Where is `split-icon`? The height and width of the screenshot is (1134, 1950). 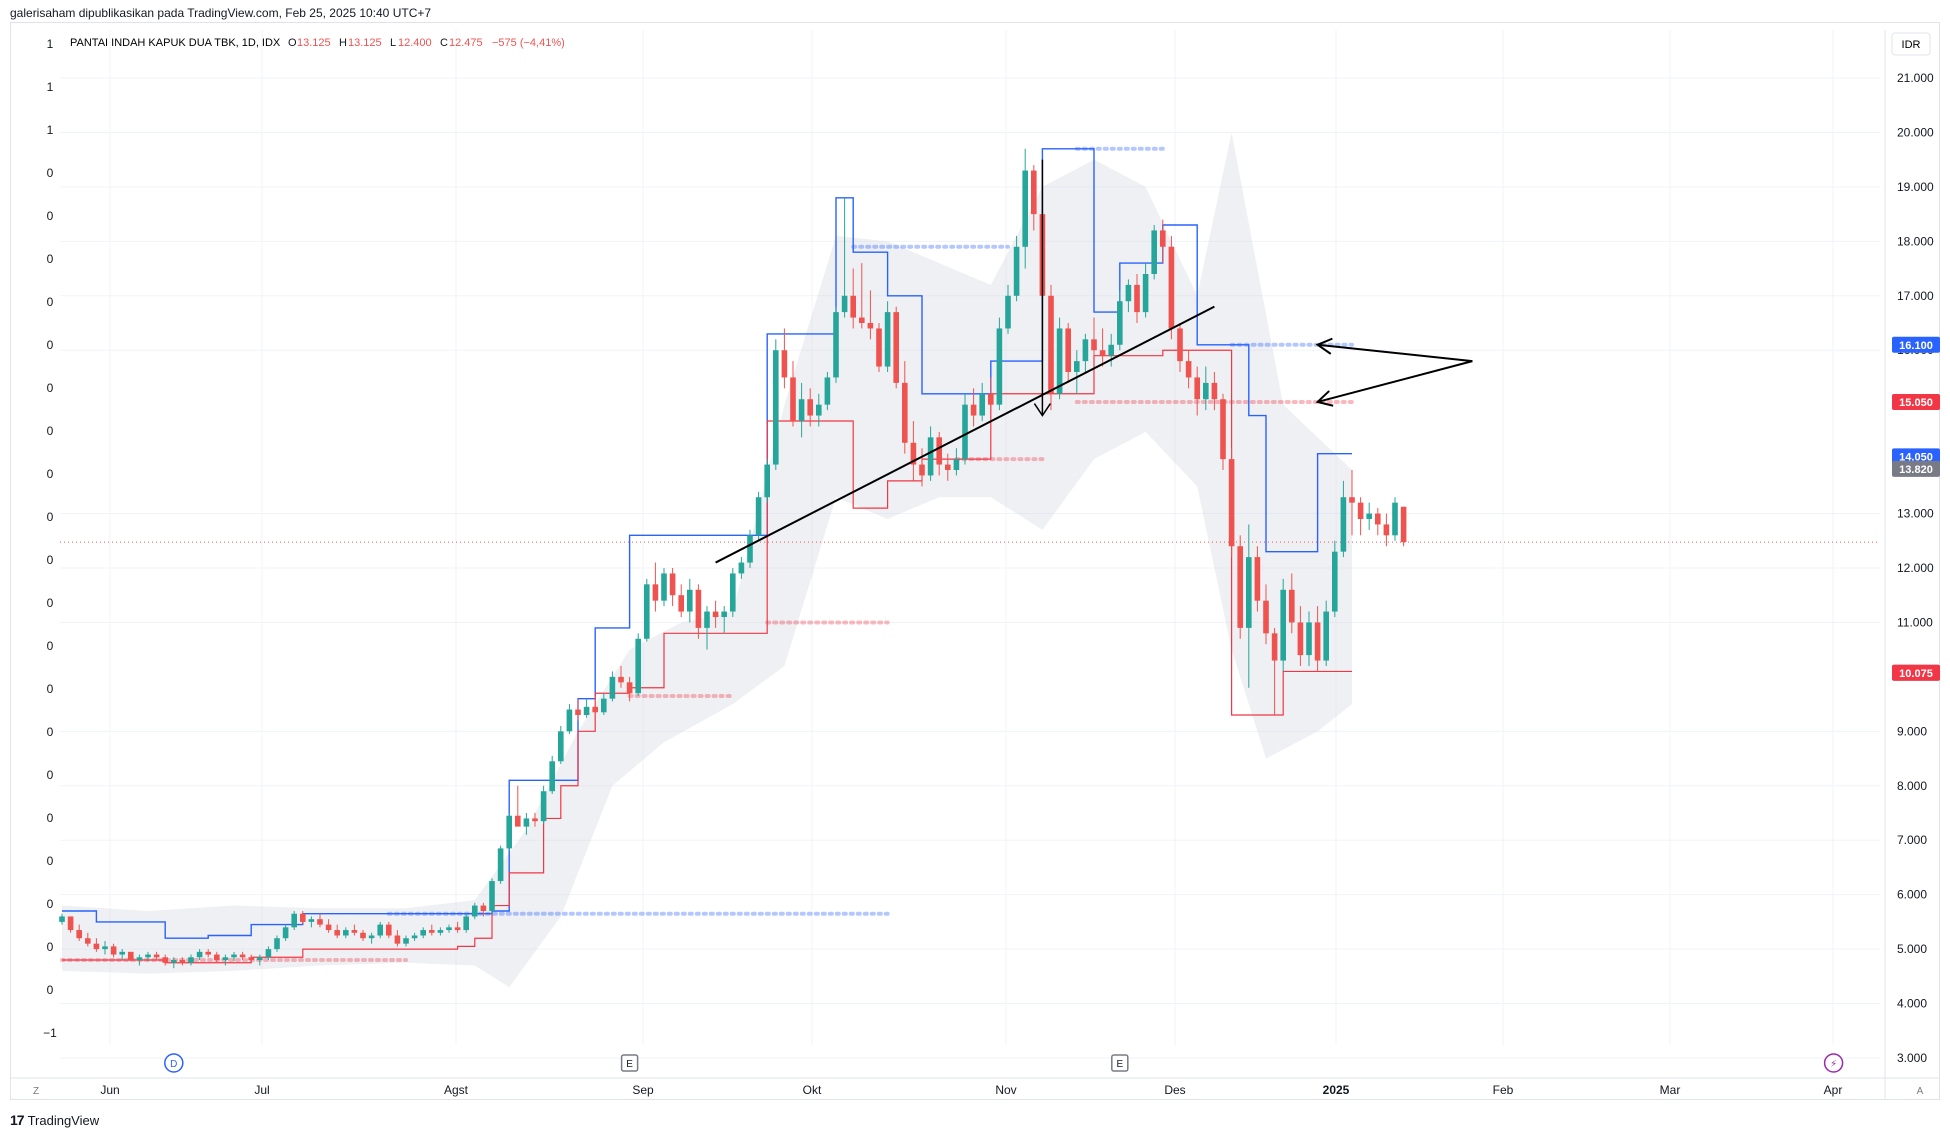 split-icon is located at coordinates (1833, 1063).